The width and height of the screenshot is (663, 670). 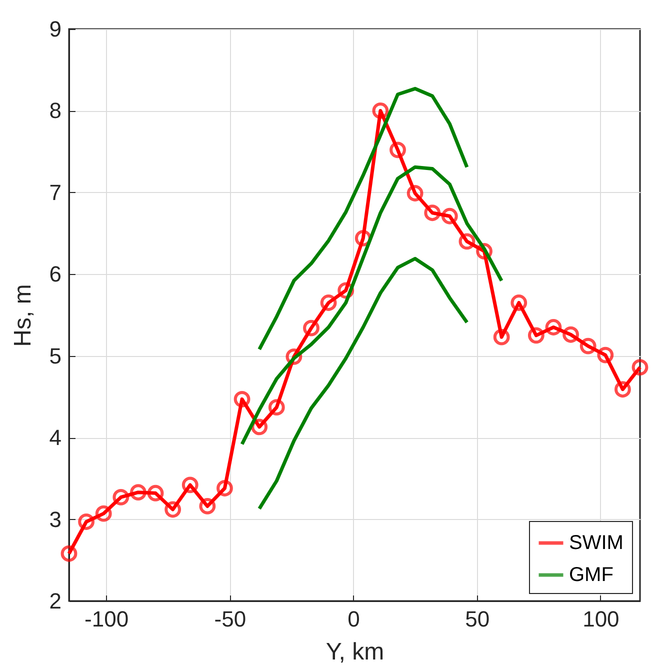 I want to click on legend-label: GMF, so click(x=591, y=575).